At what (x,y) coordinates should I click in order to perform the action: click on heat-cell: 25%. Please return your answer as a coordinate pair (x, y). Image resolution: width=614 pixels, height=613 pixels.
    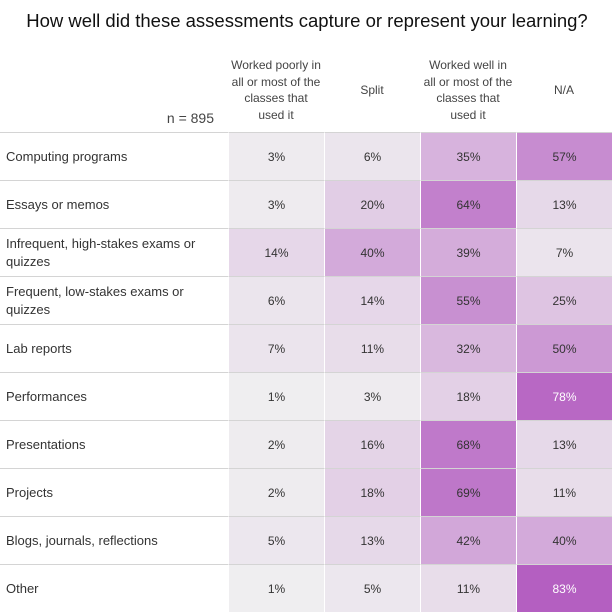
    Looking at the image, I should click on (564, 300).